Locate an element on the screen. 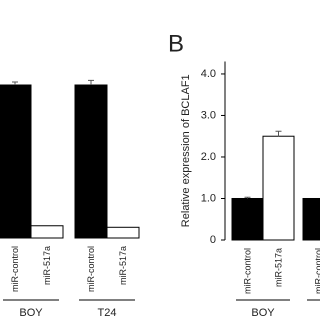 The height and width of the screenshot is (320, 320). y-tick-label: 1.0 is located at coordinates (208, 198).